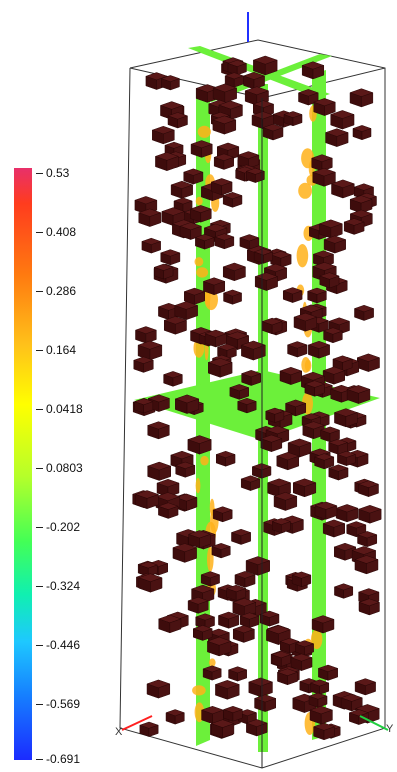 Image resolution: width=397 pixels, height=772 pixels. Describe the element at coordinates (58, 704) in the screenshot. I see `colorbar-tick-9: -0.569` at that location.